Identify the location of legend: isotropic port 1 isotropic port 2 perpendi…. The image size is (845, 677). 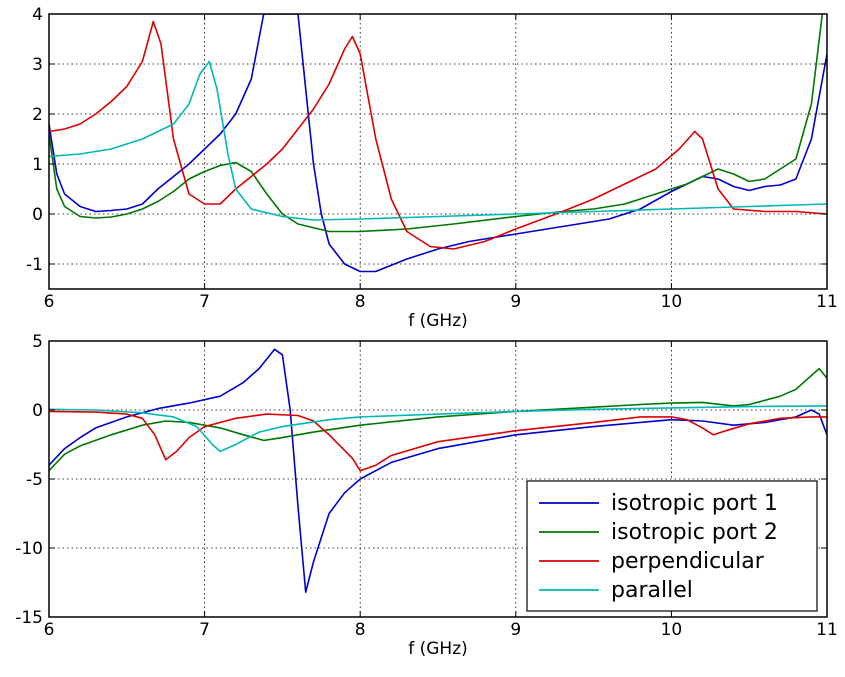
(672, 546).